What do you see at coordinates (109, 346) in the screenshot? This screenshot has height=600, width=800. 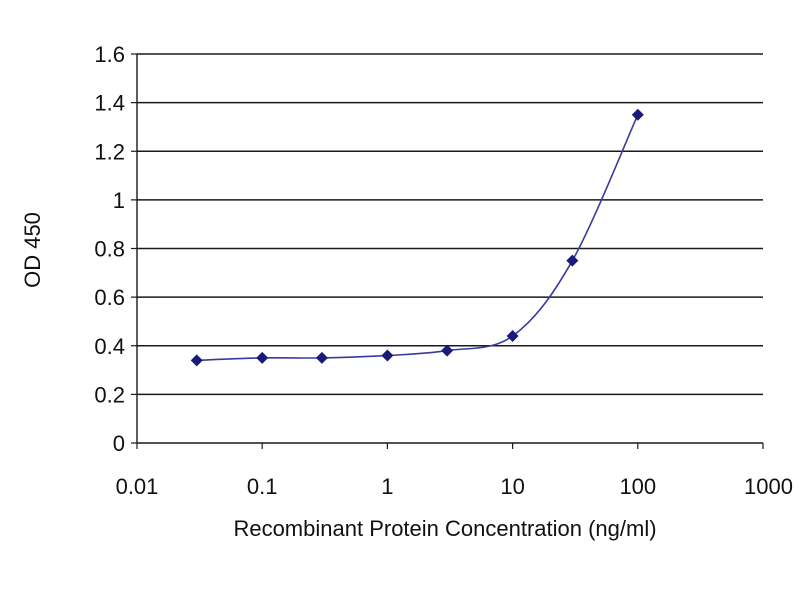 I see `y-tick-label-2: 0.4` at bounding box center [109, 346].